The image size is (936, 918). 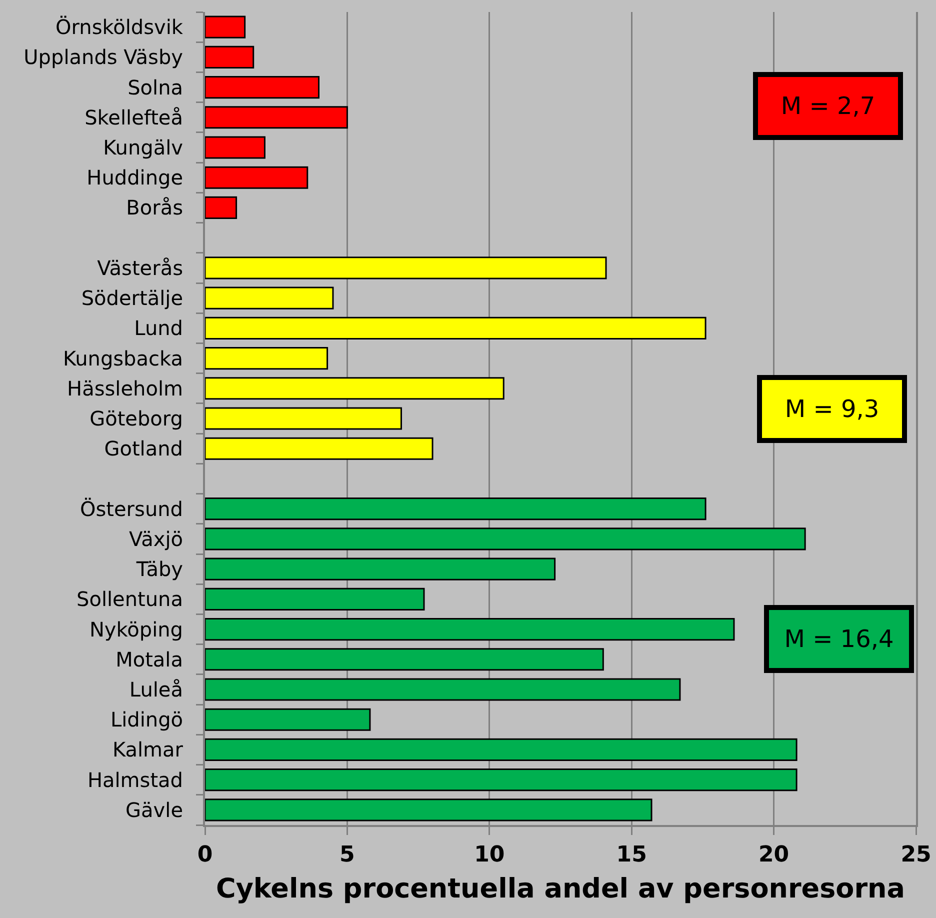 What do you see at coordinates (828, 106) in the screenshot?
I see `annotation: M = 2,7` at bounding box center [828, 106].